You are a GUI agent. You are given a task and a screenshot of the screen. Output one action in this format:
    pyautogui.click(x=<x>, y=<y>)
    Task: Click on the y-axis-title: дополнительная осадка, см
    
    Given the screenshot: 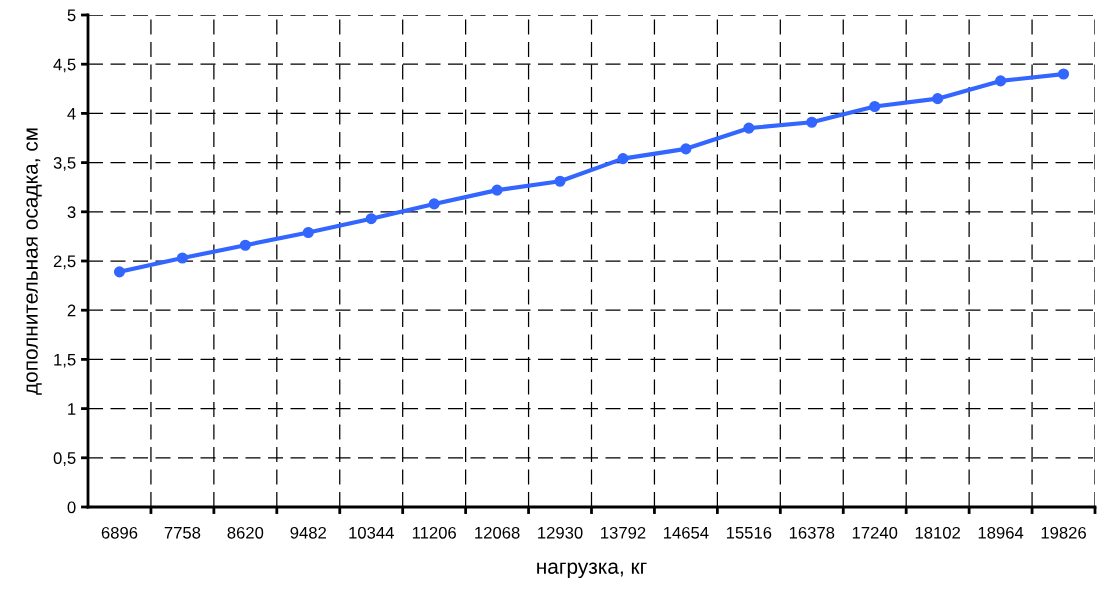 What is the action you would take?
    pyautogui.click(x=34, y=261)
    